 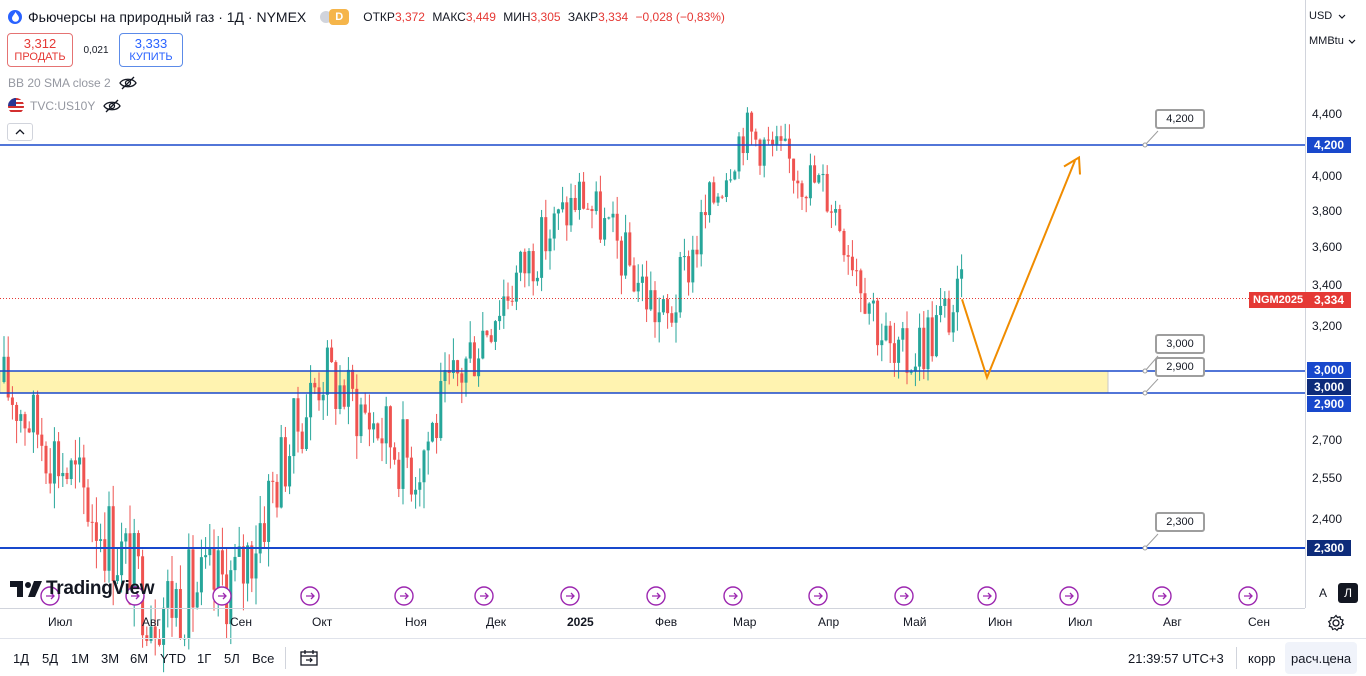 What do you see at coordinates (1327, 16) in the screenshot?
I see `currency-select: USD` at bounding box center [1327, 16].